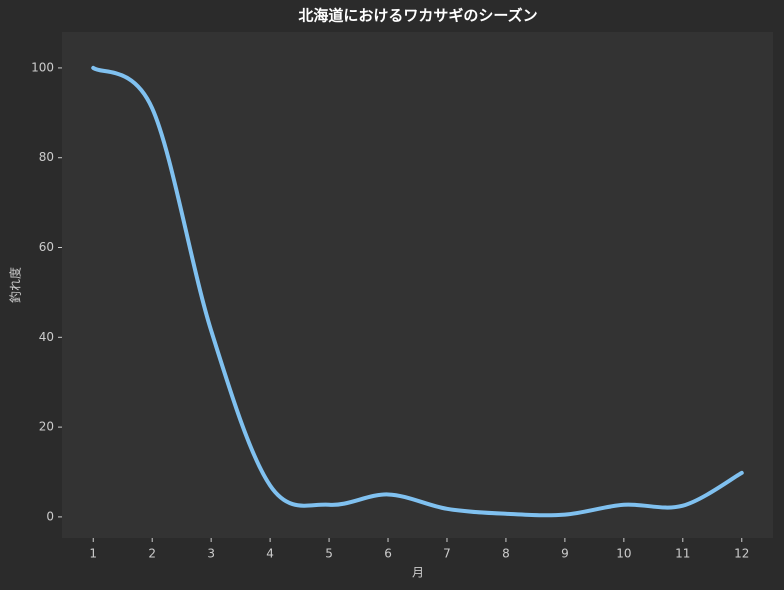 The height and width of the screenshot is (590, 784). Describe the element at coordinates (46, 337) in the screenshot. I see `y-tick-label: 40` at that location.